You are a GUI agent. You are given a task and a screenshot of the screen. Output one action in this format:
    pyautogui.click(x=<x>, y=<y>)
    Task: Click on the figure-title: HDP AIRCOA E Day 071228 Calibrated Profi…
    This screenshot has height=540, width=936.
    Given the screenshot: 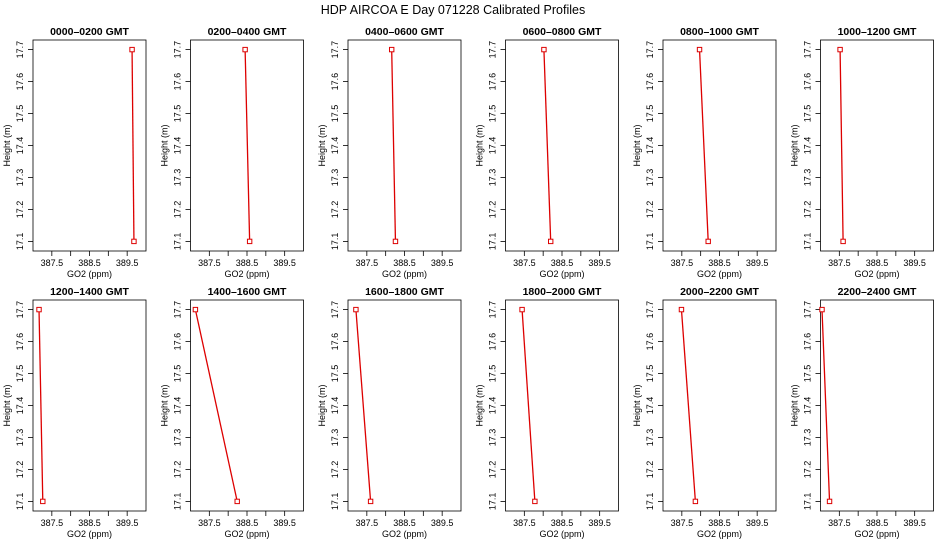 What is the action you would take?
    pyautogui.click(x=453, y=10)
    